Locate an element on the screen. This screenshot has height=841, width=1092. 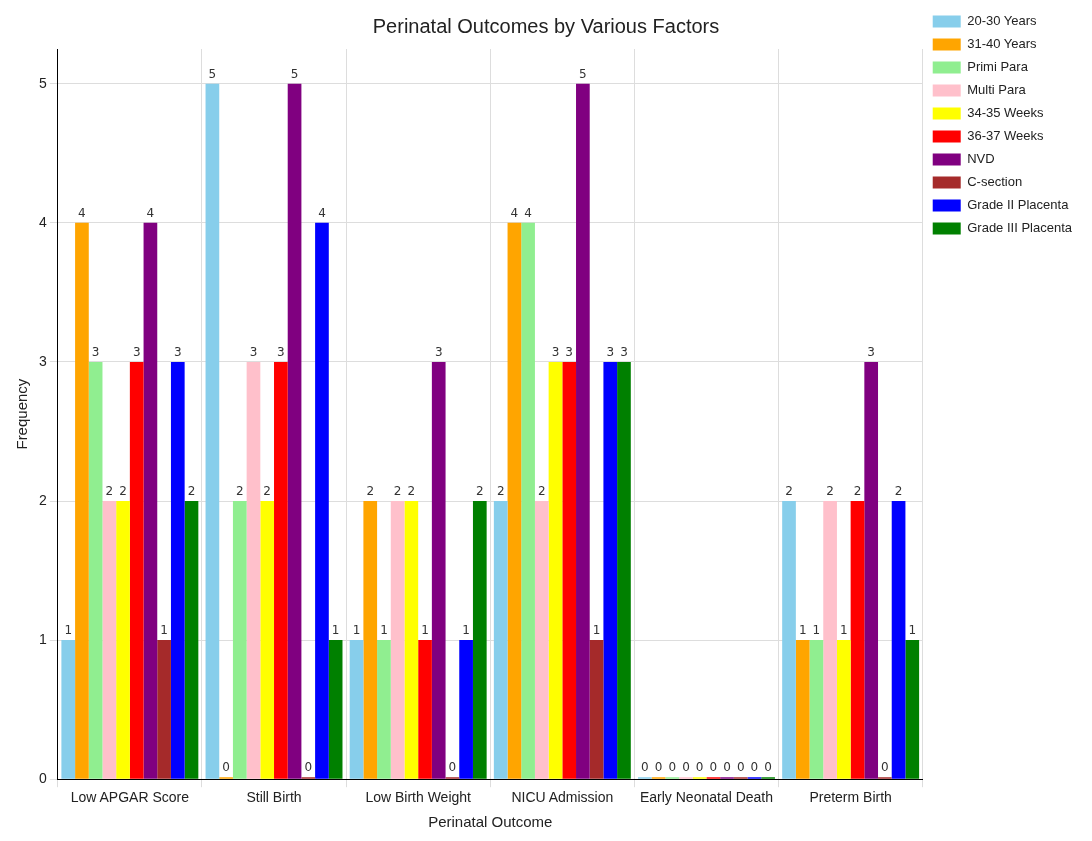
legend-label: Grade III Placenta is located at coordinates (1020, 228).